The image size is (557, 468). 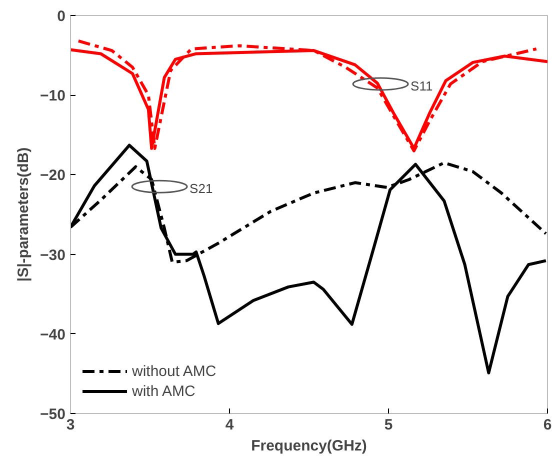 What do you see at coordinates (309, 446) in the screenshot?
I see `x-axis-title: Frequency(GHz)` at bounding box center [309, 446].